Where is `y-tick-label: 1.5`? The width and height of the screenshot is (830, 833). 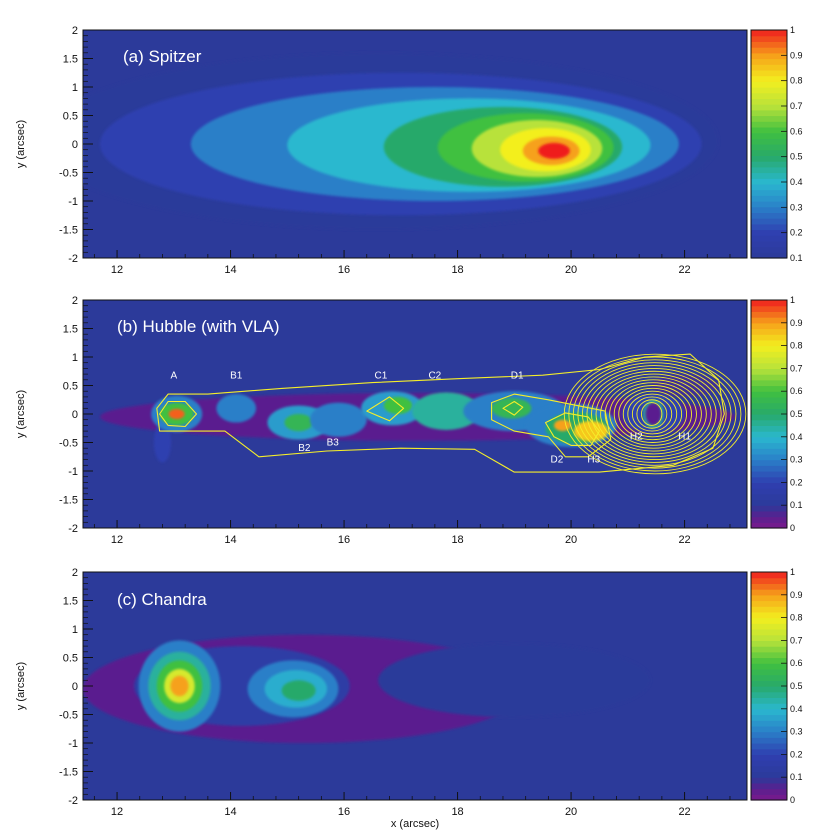
y-tick-label: 1.5 is located at coordinates (70, 60).